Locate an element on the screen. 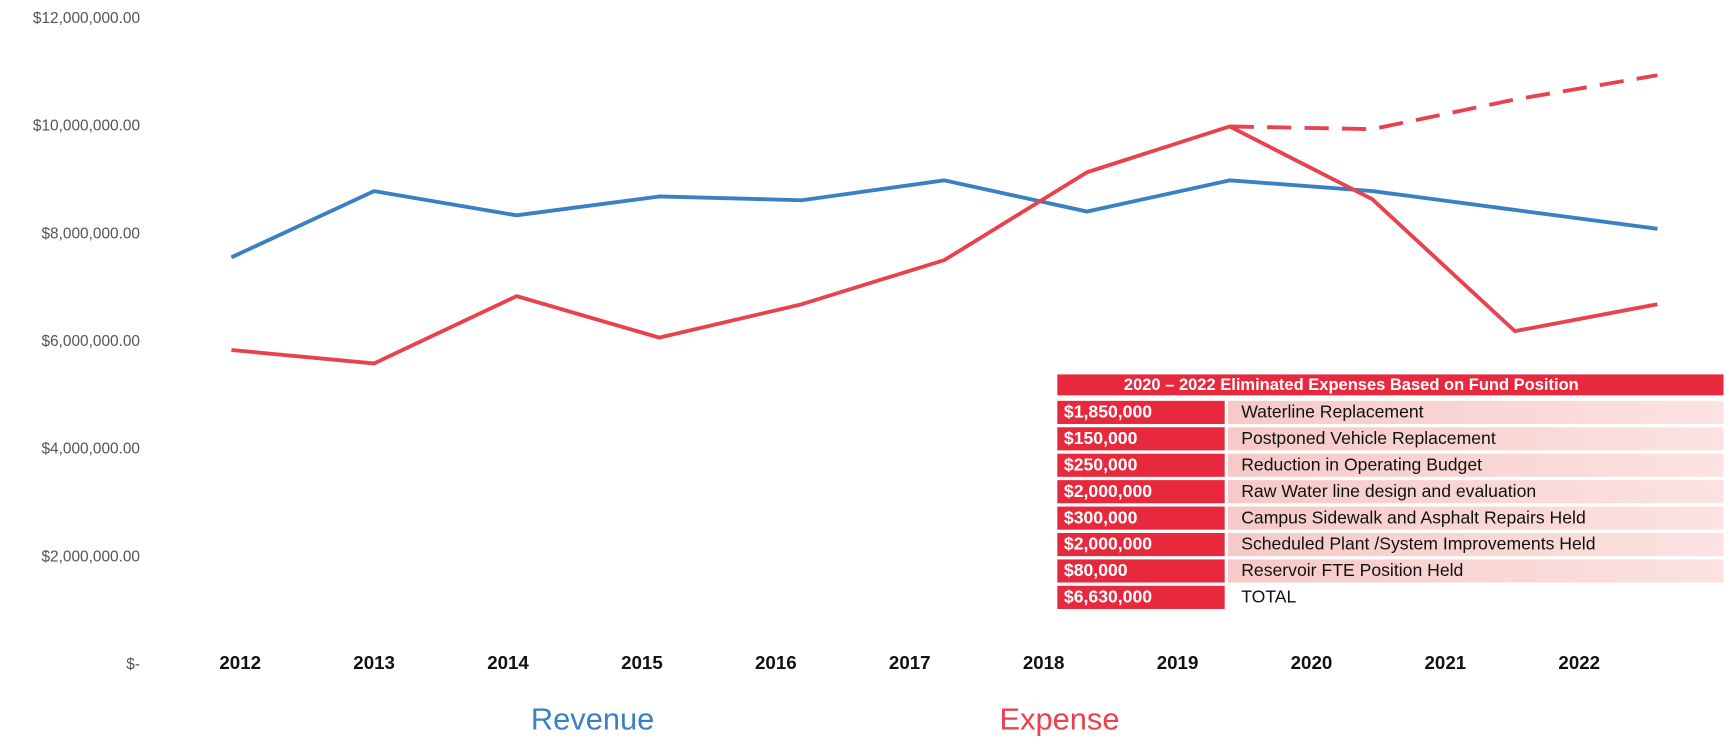 The image size is (1727, 740). amount-text: $150,000 is located at coordinates (1101, 438).